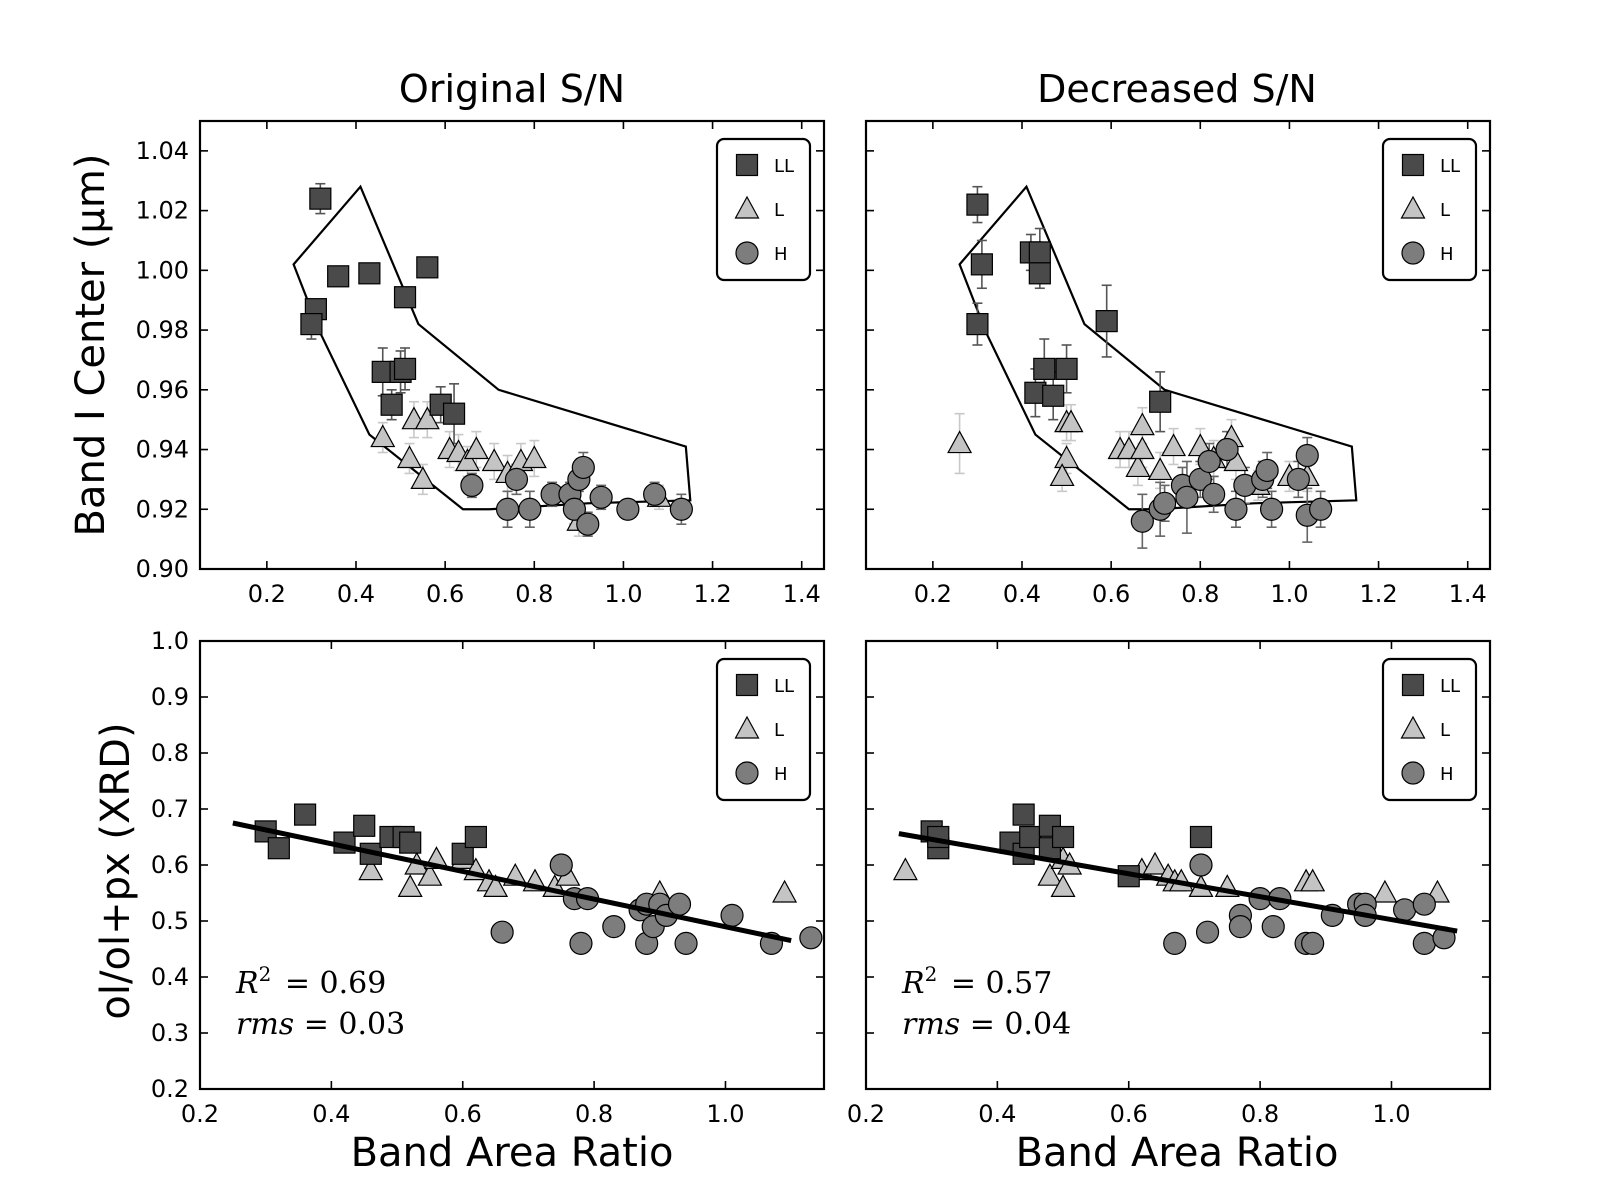 Image resolution: width=1600 pixels, height=1200 pixels. I want to click on region-polygon, so click(1158, 347).